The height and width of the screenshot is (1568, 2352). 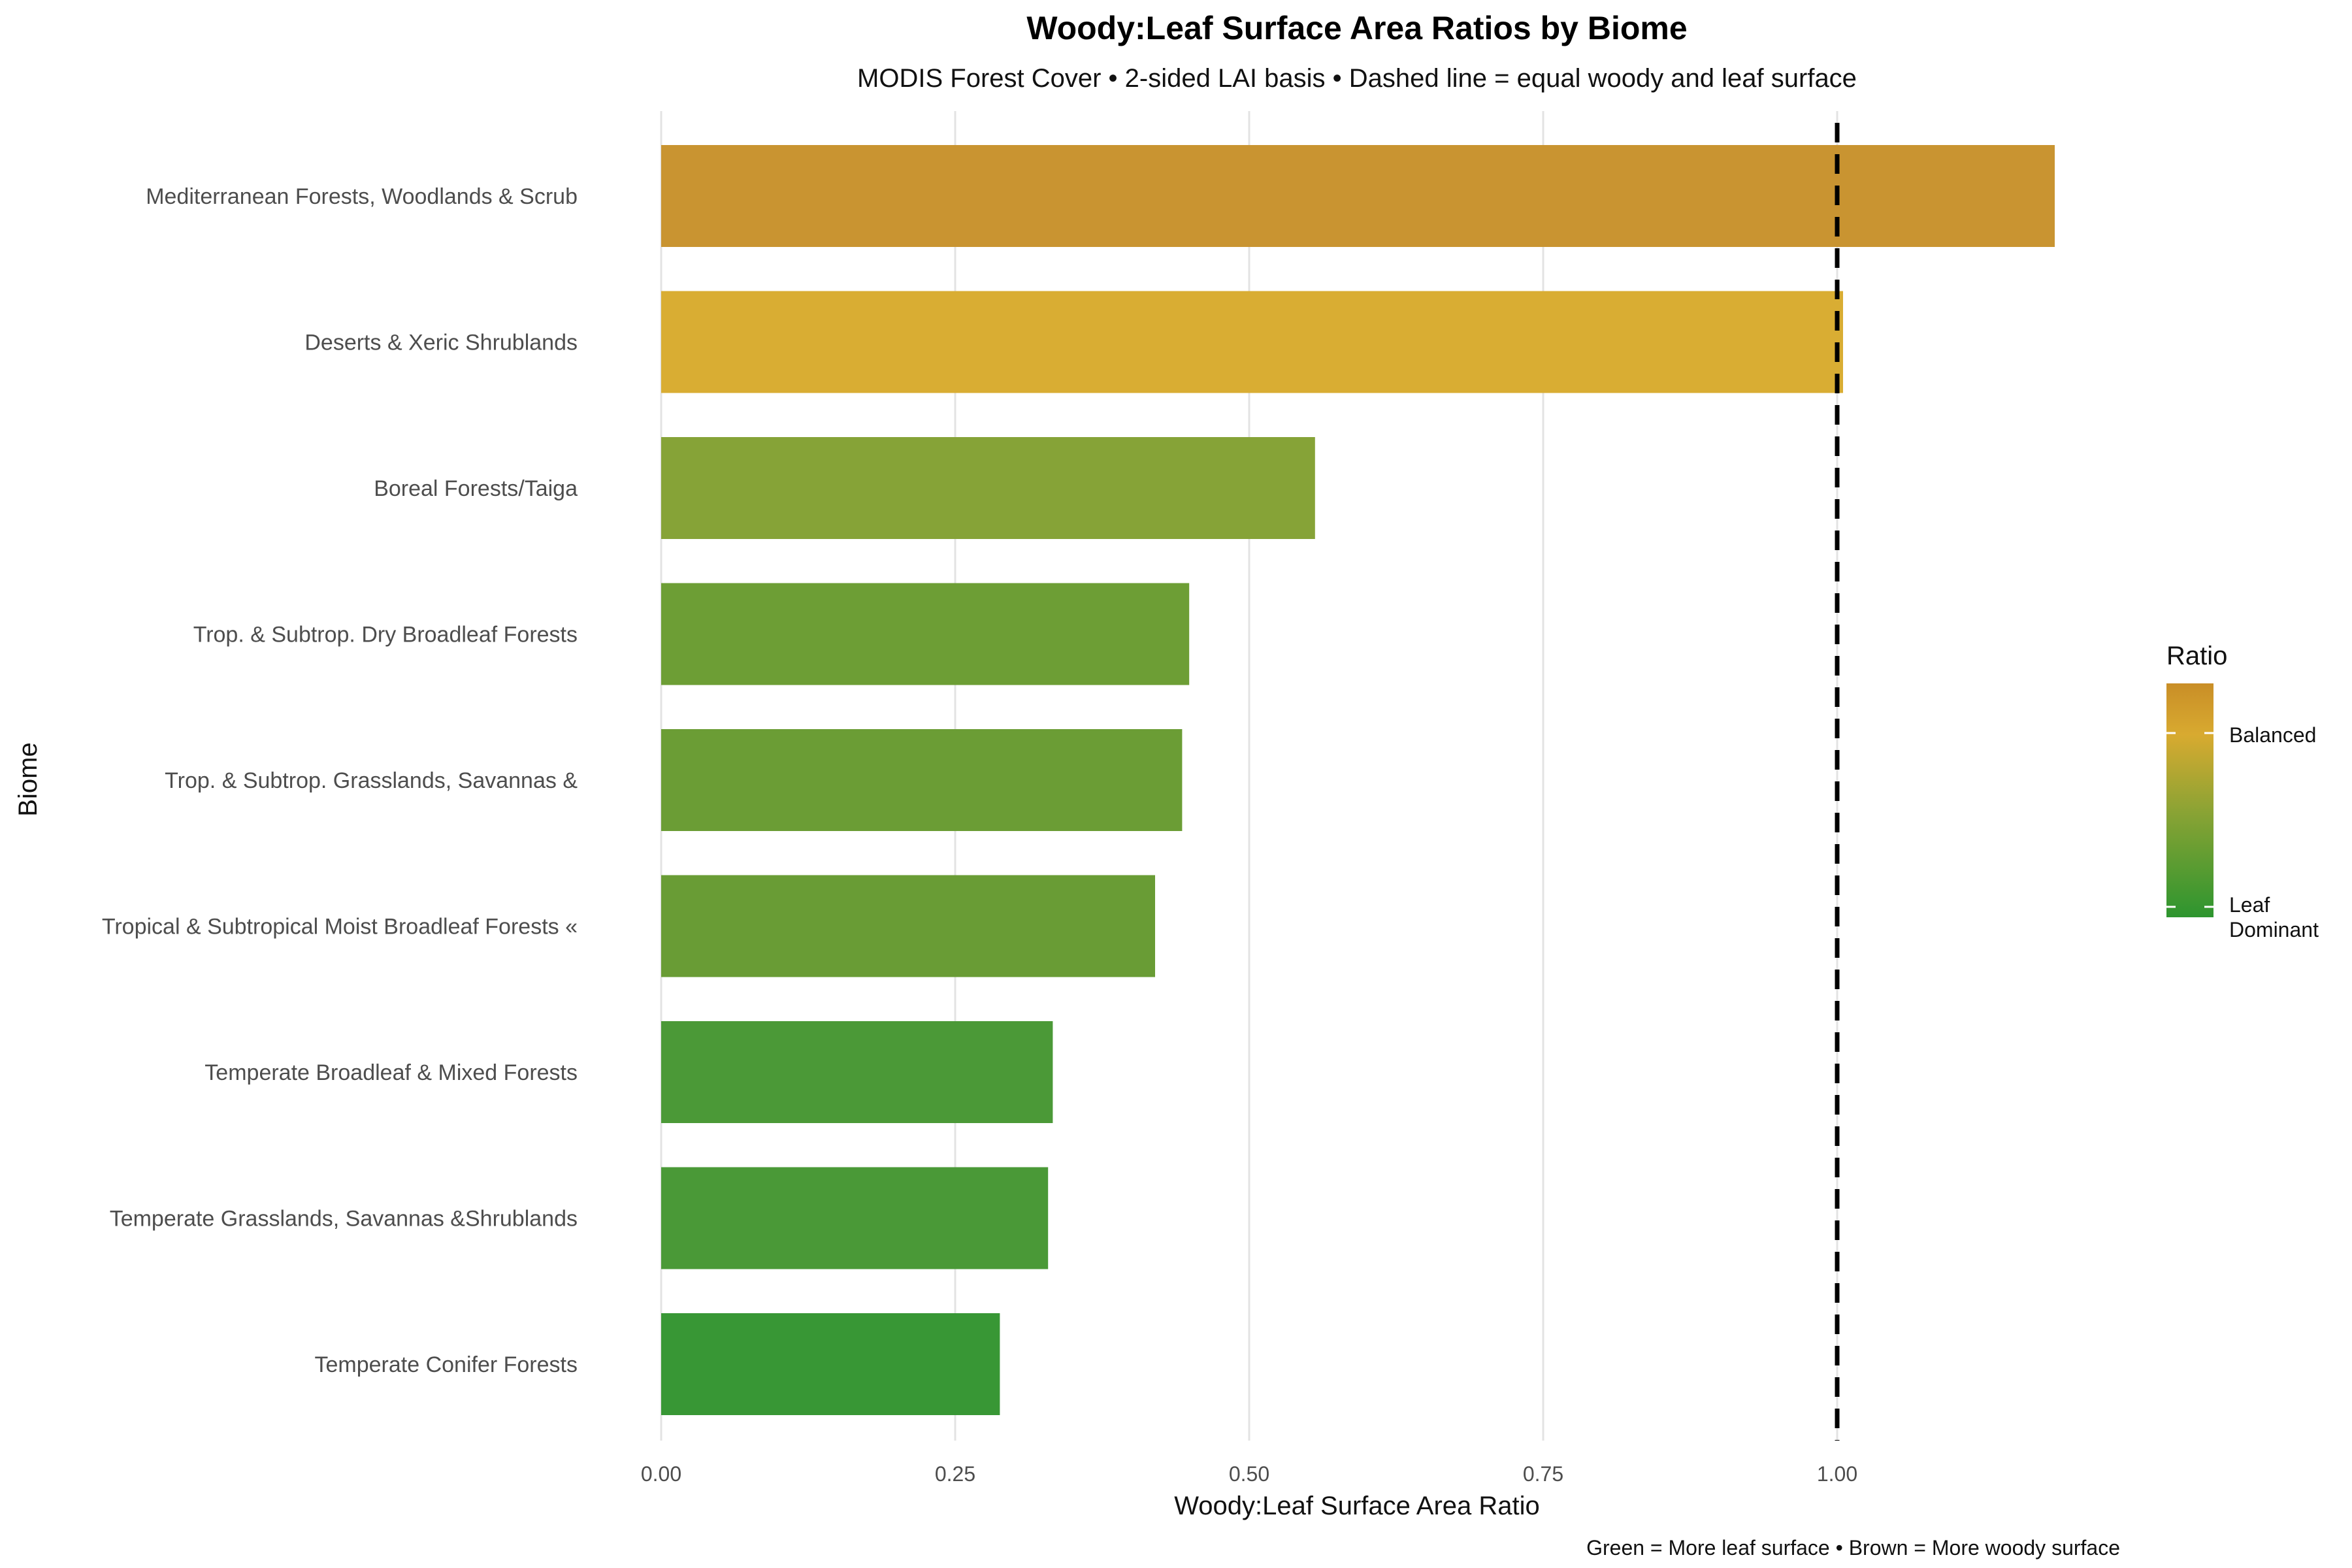 What do you see at coordinates (362, 196) in the screenshot?
I see `category-label-0: Mediterranean Forests, Woodlands & Scrub` at bounding box center [362, 196].